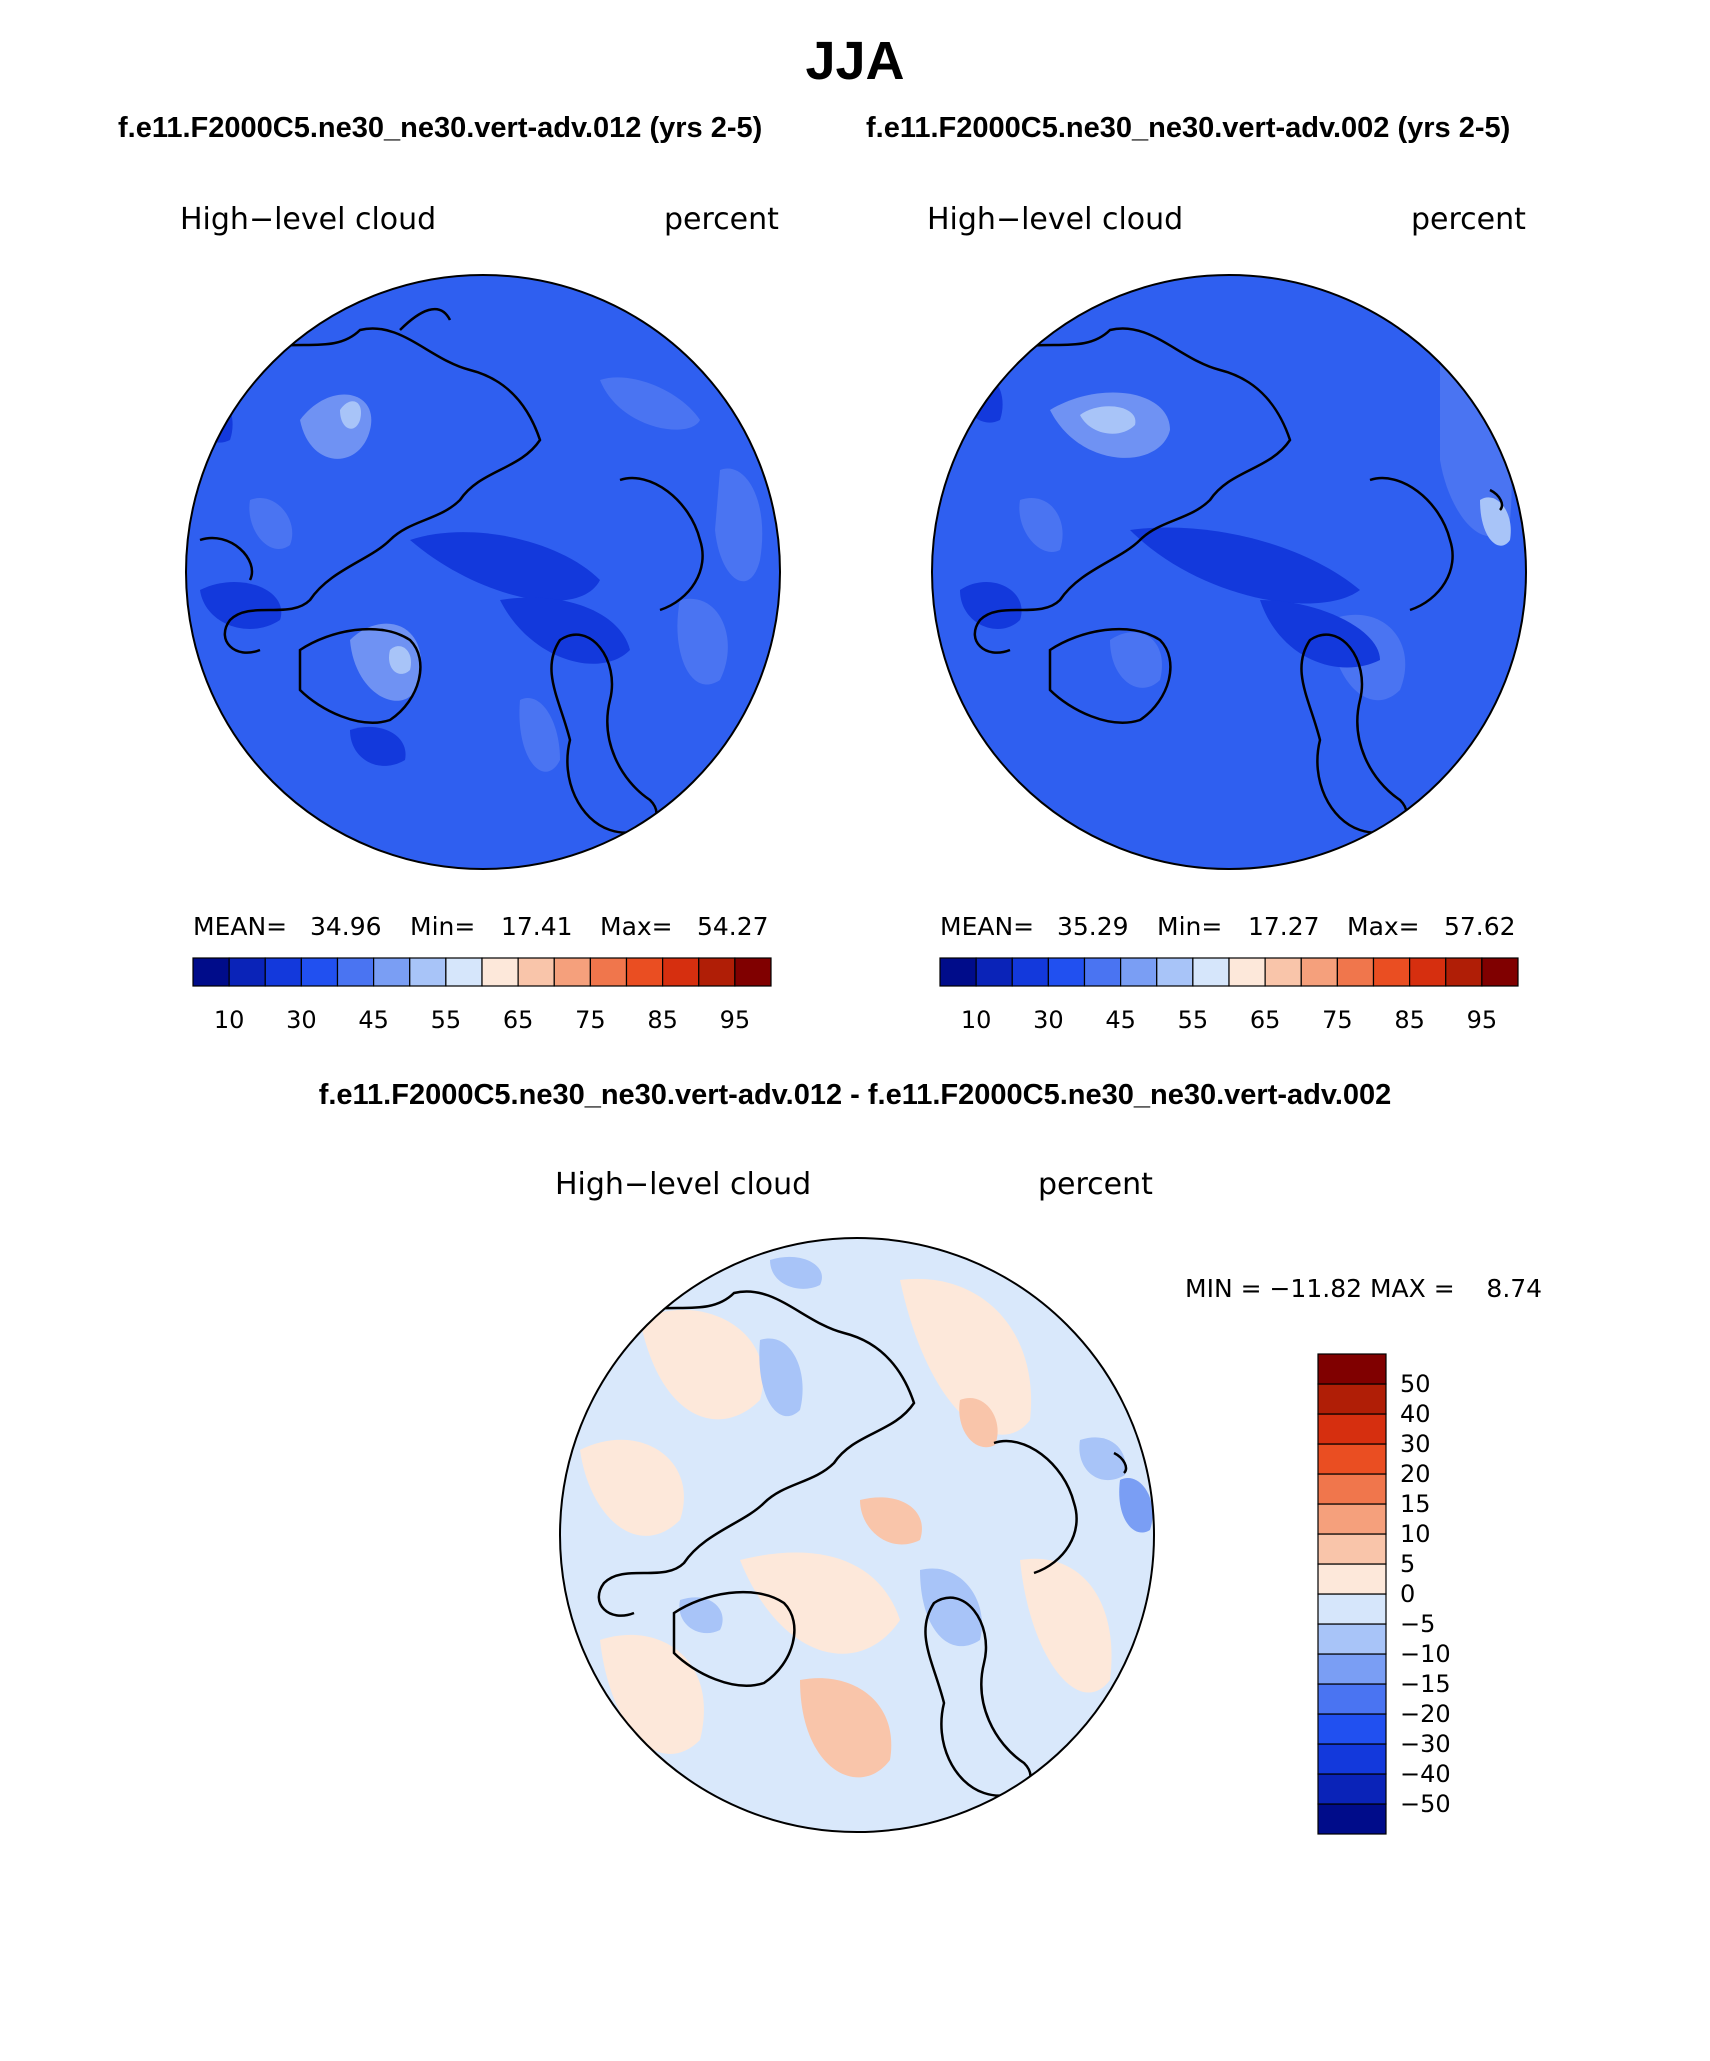 Image resolution: width=1710 pixels, height=2061 pixels. What do you see at coordinates (1480, 926) in the screenshot?
I see `panel2-max-value: 57.62` at bounding box center [1480, 926].